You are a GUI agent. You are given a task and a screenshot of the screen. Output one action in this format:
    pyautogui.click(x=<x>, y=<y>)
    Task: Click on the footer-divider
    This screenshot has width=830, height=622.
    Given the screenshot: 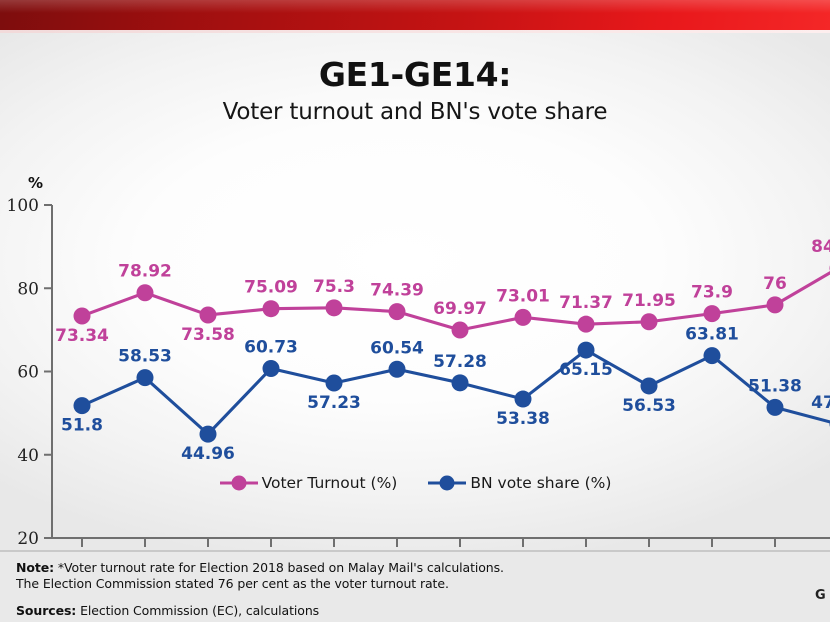 What is the action you would take?
    pyautogui.click(x=415, y=551)
    